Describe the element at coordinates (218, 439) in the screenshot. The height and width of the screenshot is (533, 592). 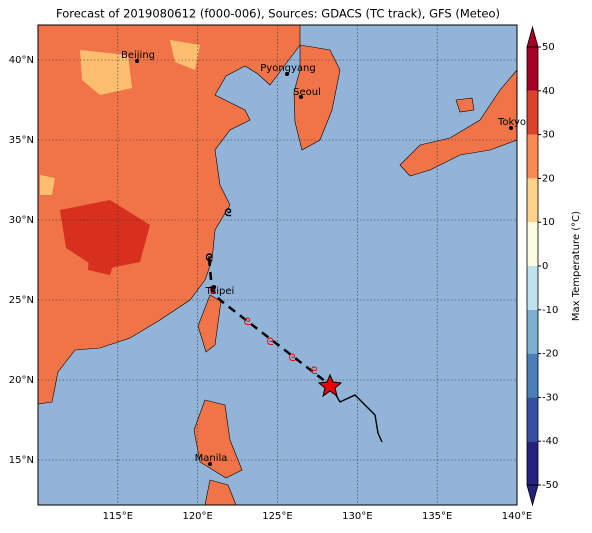
I see `land-luzon` at that location.